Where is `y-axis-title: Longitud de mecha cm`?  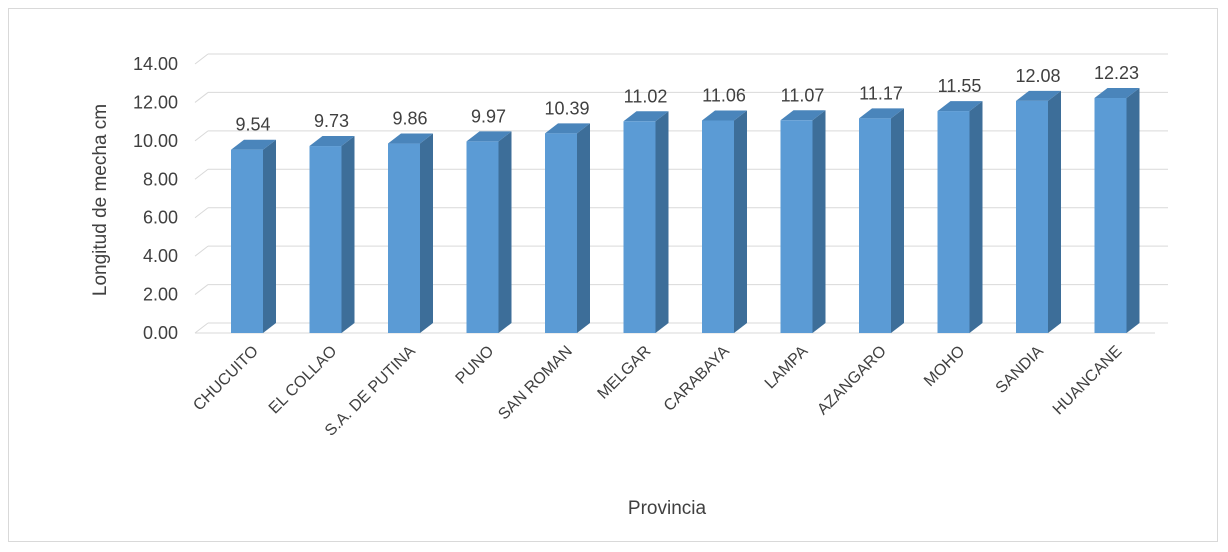
y-axis-title: Longitud de mecha cm is located at coordinates (100, 200).